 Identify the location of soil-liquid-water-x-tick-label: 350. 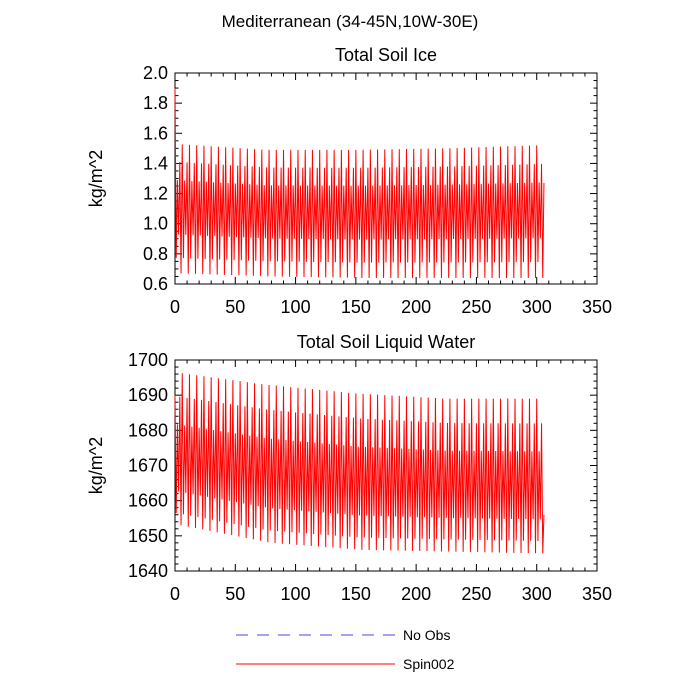
(597, 594).